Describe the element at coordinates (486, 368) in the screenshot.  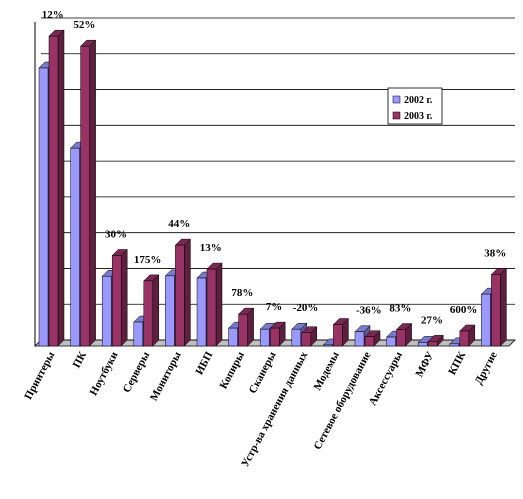
I see `x-tick-label: Другие` at that location.